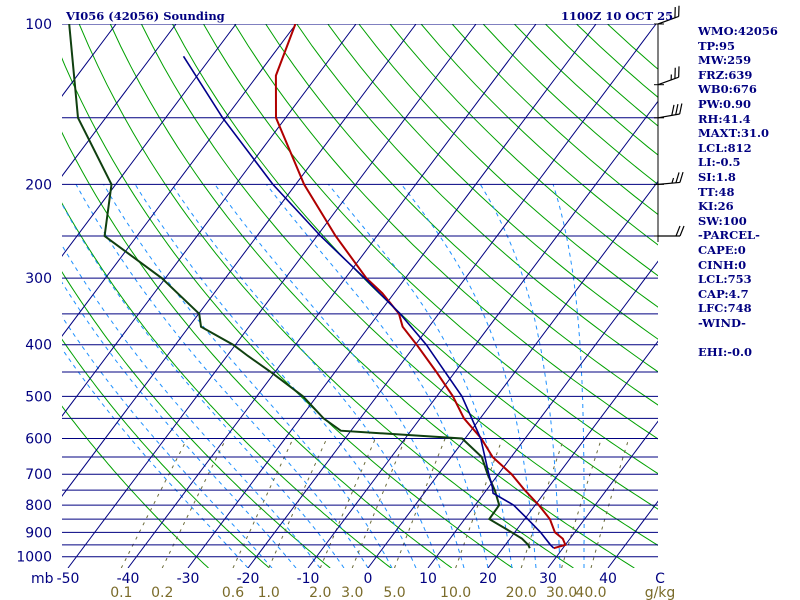 This screenshot has width=800, height=600. What do you see at coordinates (38, 533) in the screenshot?
I see `pressure-tick-label: 900` at bounding box center [38, 533].